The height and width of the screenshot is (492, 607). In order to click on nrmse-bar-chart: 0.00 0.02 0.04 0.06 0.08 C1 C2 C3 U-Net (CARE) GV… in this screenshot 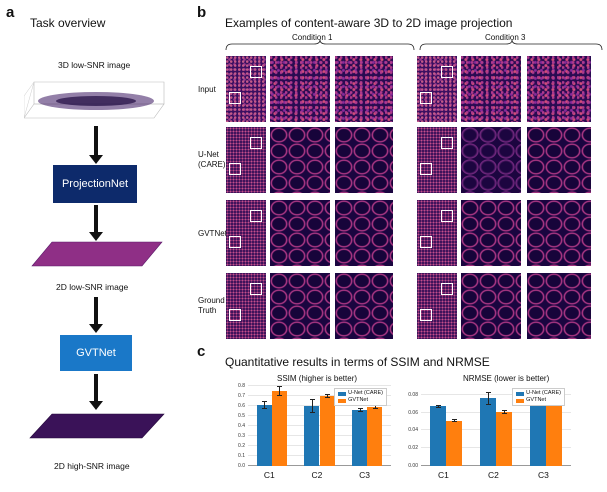, I will do `click(489, 433)`.